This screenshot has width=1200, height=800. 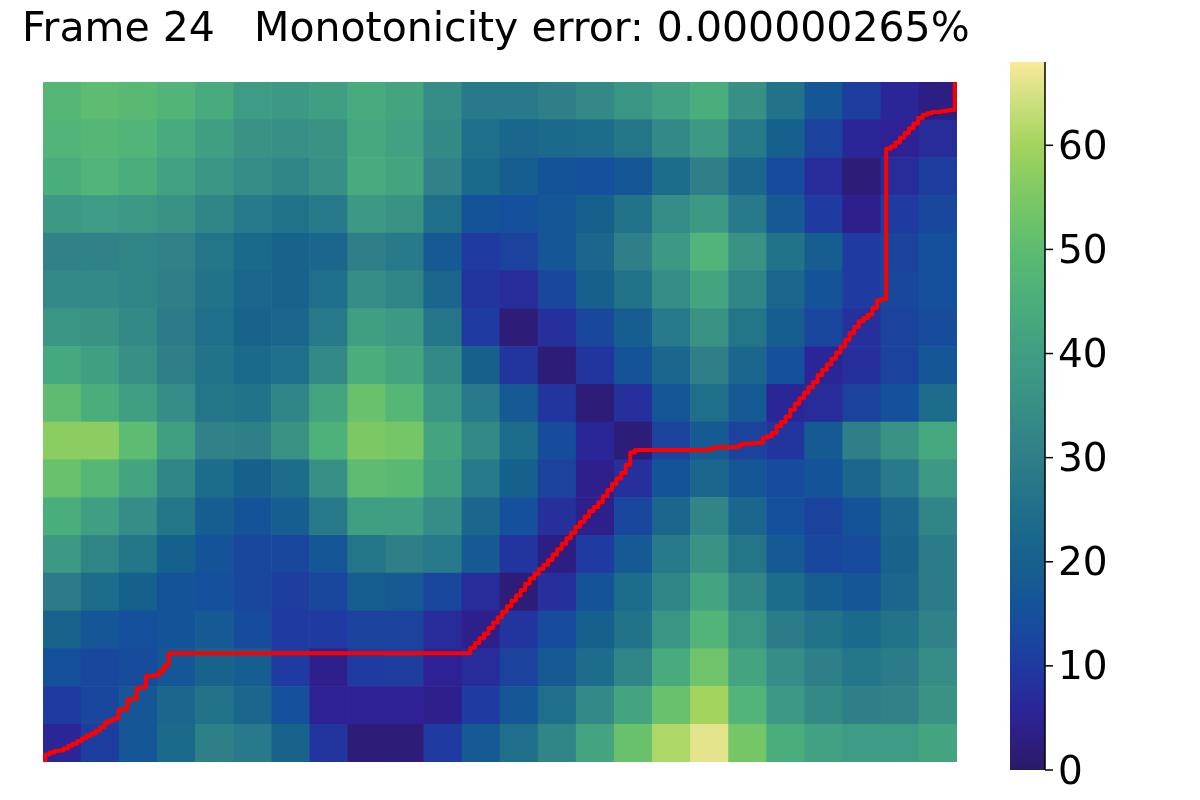 I want to click on color-bar-label: 50, so click(x=1083, y=249).